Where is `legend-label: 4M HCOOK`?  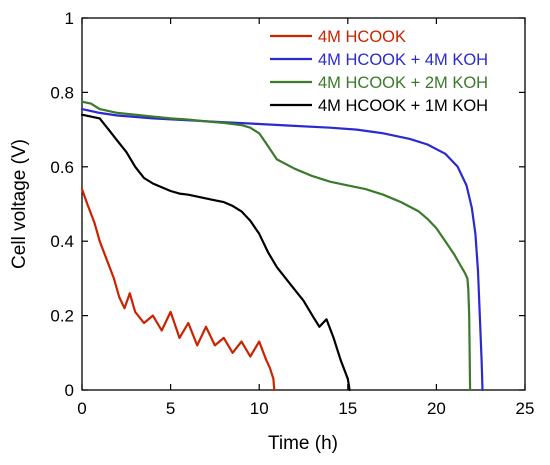
legend-label: 4M HCOOK is located at coordinates (362, 37).